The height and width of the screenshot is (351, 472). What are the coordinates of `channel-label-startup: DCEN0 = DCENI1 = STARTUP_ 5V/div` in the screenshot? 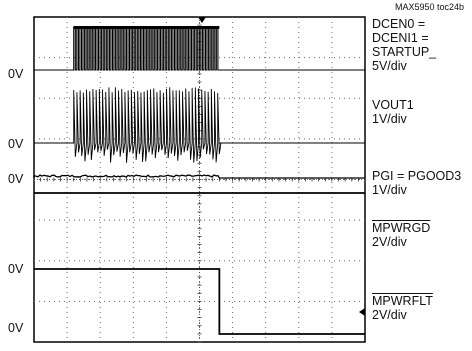 It's located at (404, 45).